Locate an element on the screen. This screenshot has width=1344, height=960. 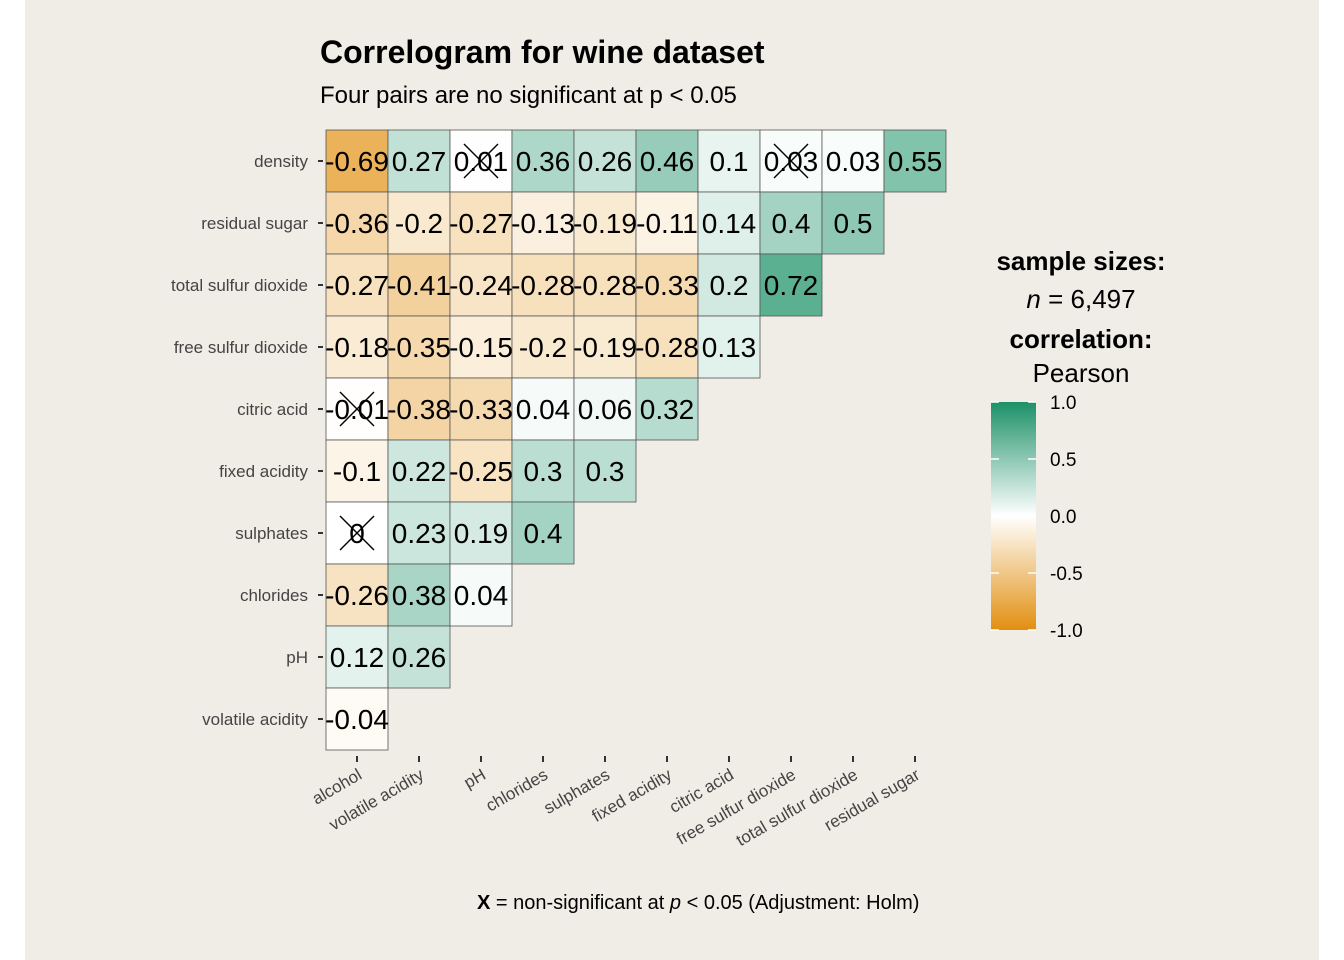
legend-tick-label: -0.5 is located at coordinates (1066, 574).